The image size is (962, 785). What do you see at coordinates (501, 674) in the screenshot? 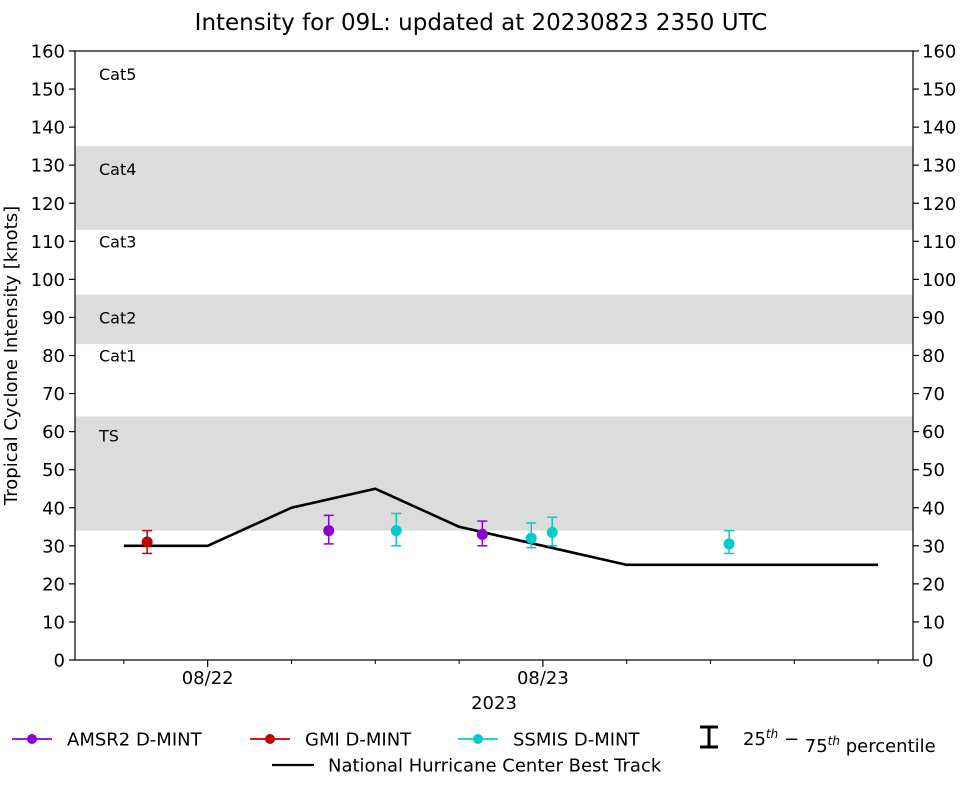
I see `x-axis: 08/22 08/23` at bounding box center [501, 674].